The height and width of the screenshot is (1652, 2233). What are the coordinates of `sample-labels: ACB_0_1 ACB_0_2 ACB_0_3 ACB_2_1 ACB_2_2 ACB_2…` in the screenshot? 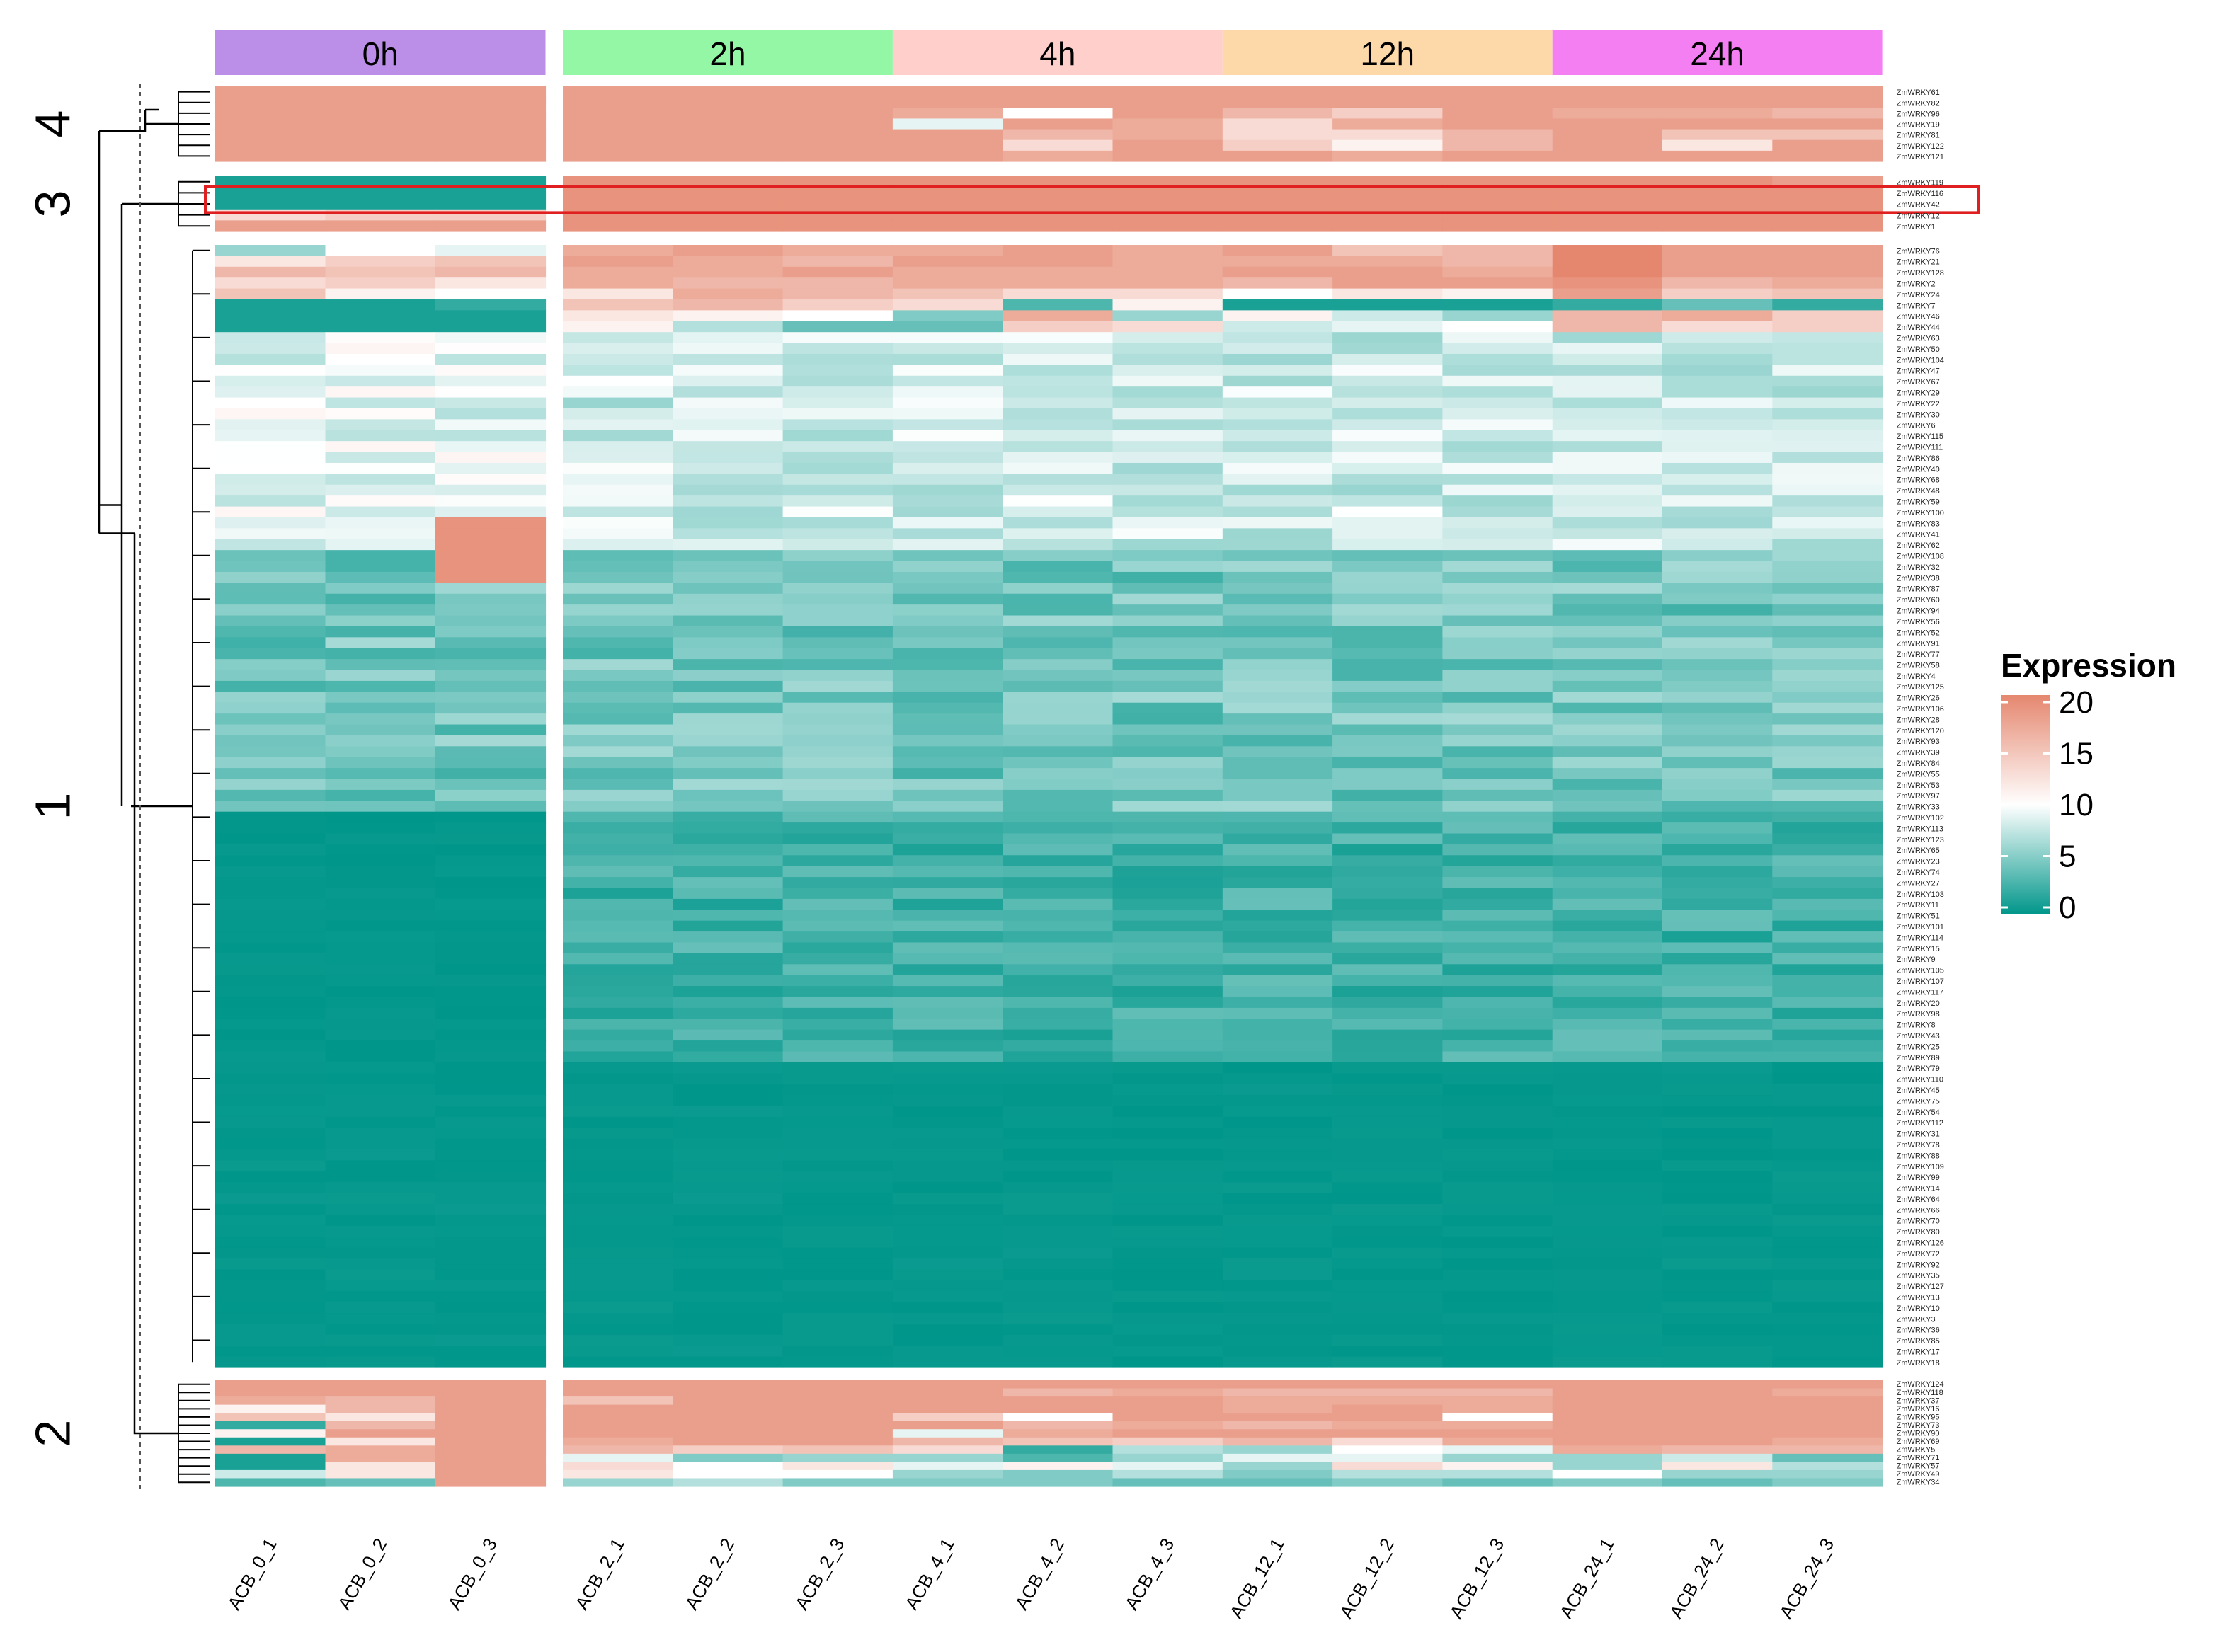 It's located at (1030, 1579).